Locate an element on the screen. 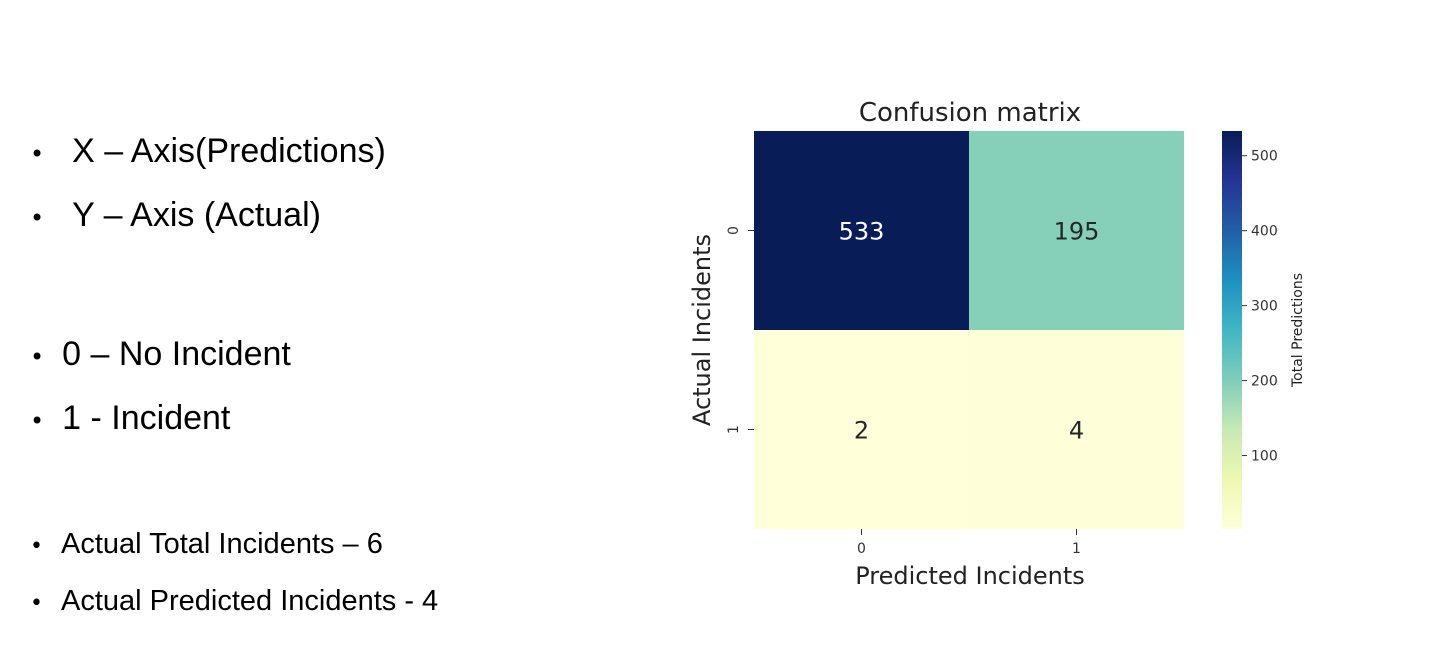  bullet-no-incident: • 0 – No Incident is located at coordinates (160, 354).